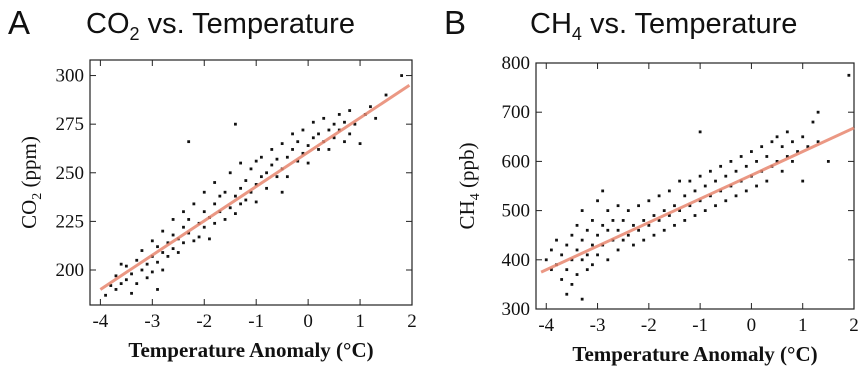  What do you see at coordinates (204, 321) in the screenshot?
I see `x-tick-label: -2` at bounding box center [204, 321].